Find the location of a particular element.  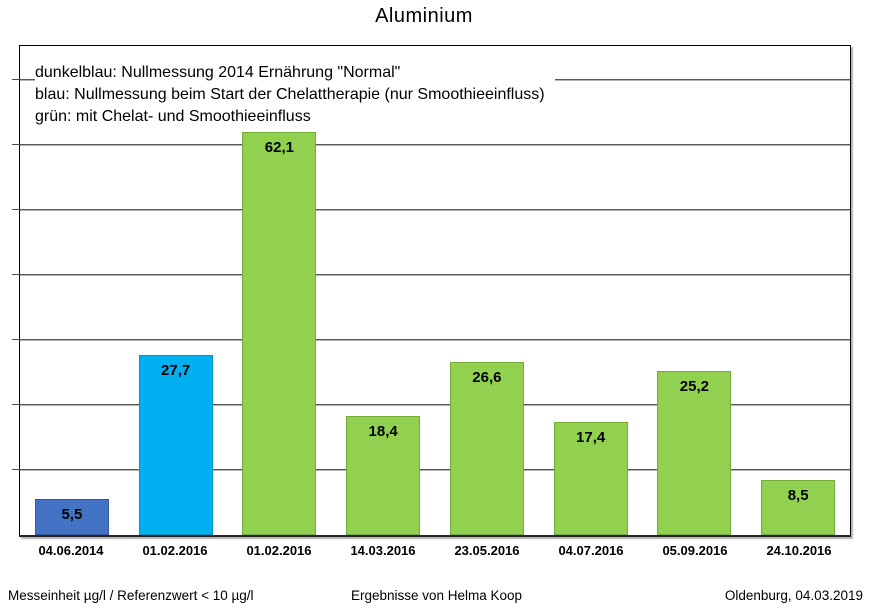

x-label-3: 14.03.2016 is located at coordinates (383, 550).